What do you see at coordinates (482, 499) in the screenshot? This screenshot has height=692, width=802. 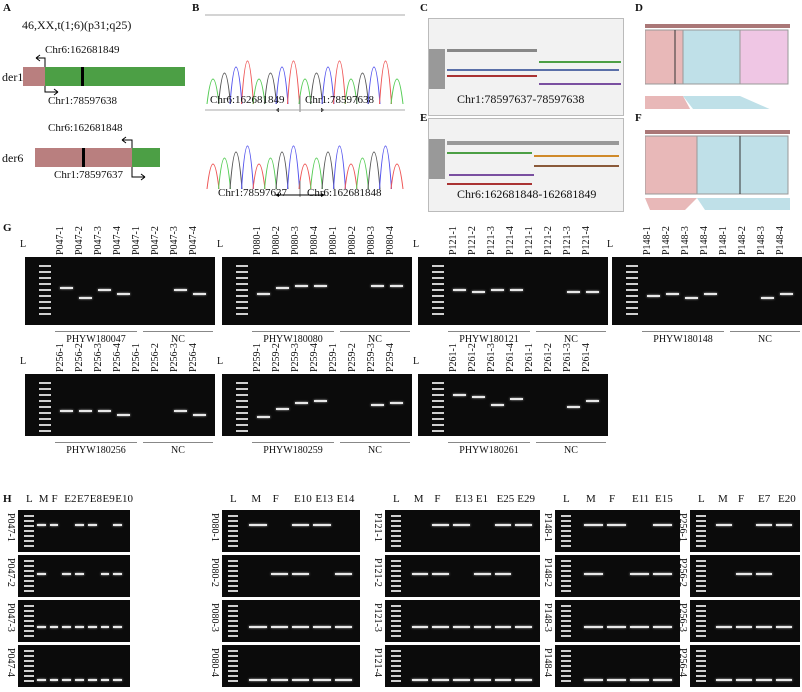 I see `lane-header: E1` at bounding box center [482, 499].